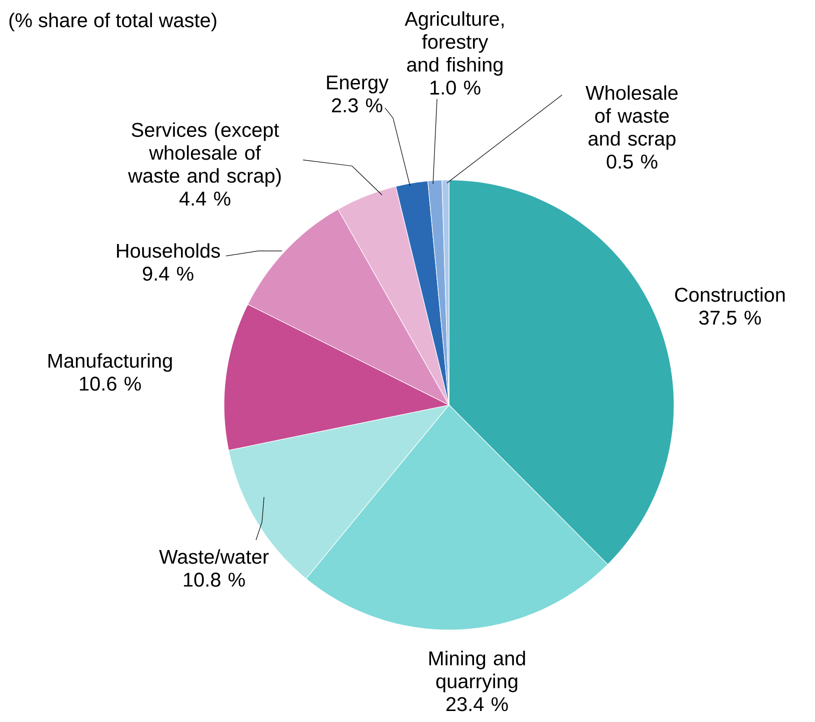  I want to click on slice-label: Construction, so click(730, 294).